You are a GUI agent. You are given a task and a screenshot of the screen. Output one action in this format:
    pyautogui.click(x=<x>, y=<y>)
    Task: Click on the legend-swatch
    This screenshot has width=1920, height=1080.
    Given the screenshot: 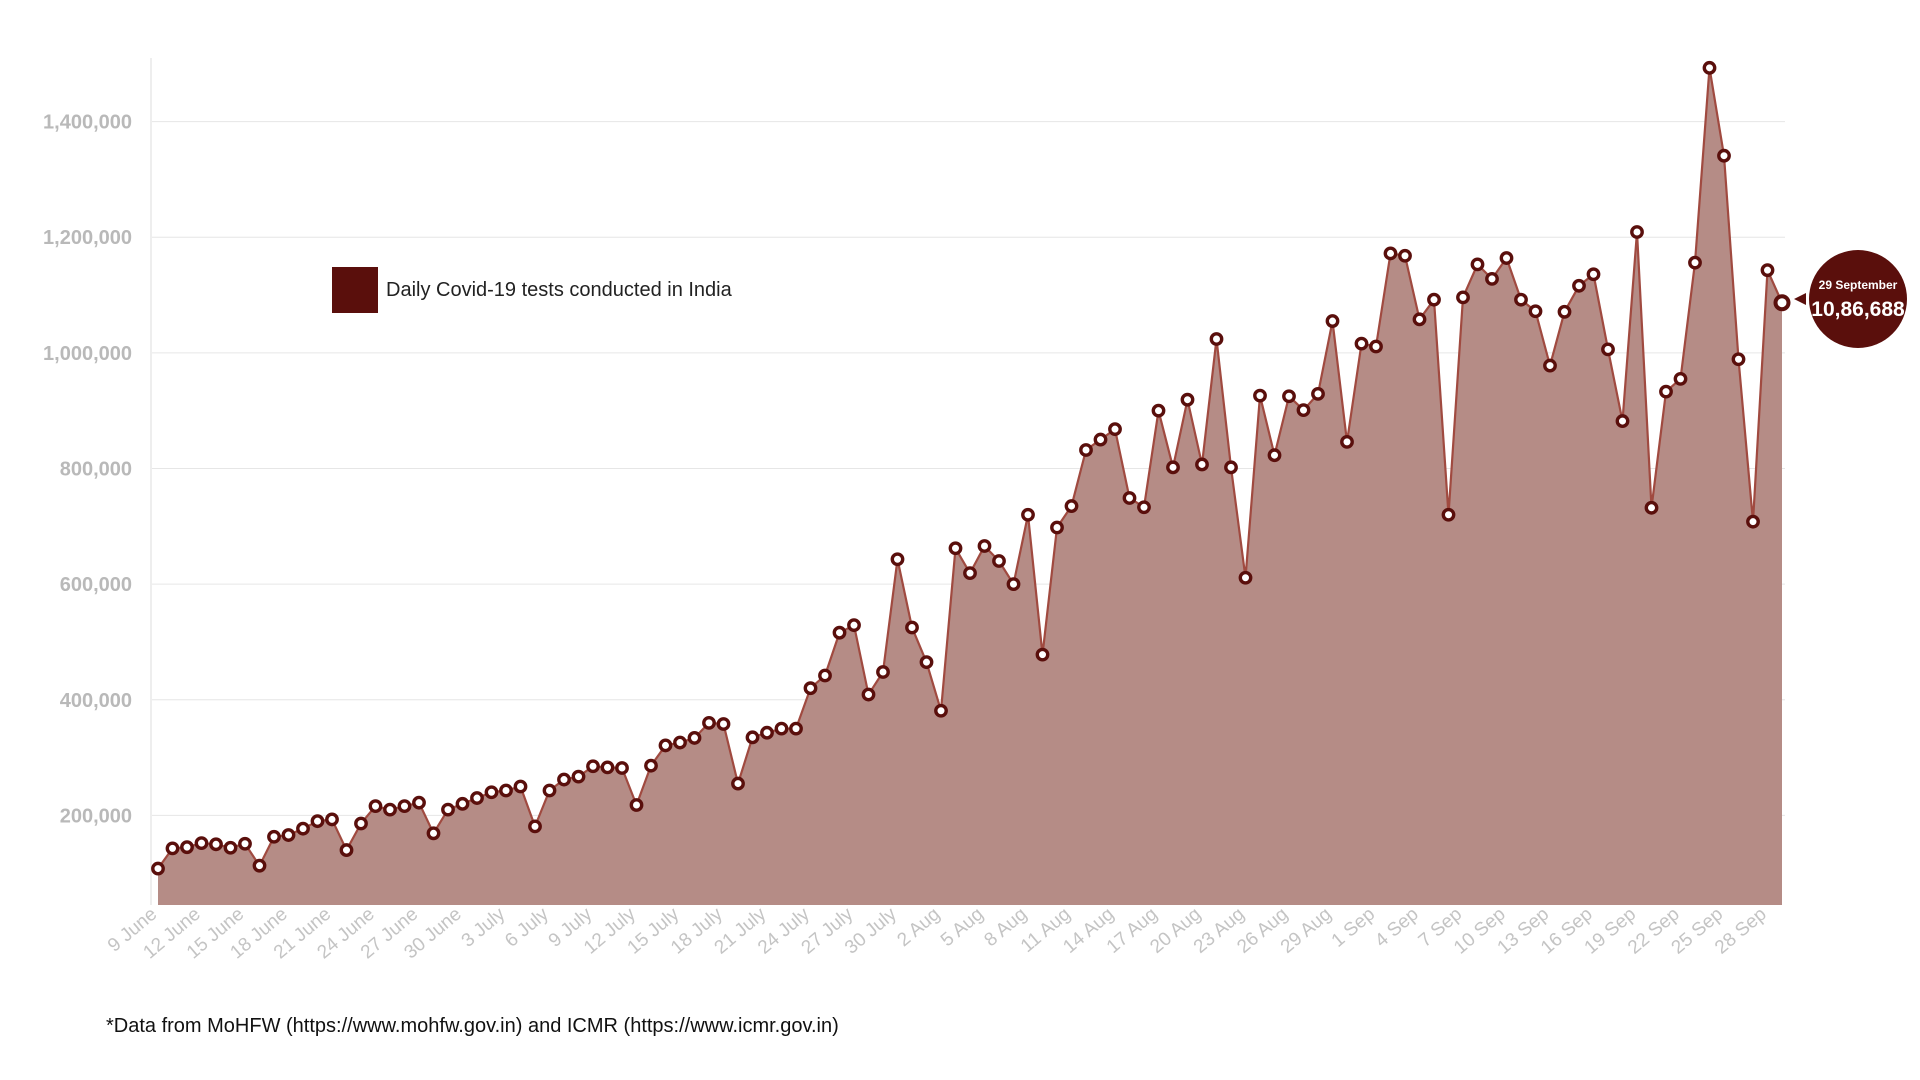 What is the action you would take?
    pyautogui.click(x=355, y=290)
    